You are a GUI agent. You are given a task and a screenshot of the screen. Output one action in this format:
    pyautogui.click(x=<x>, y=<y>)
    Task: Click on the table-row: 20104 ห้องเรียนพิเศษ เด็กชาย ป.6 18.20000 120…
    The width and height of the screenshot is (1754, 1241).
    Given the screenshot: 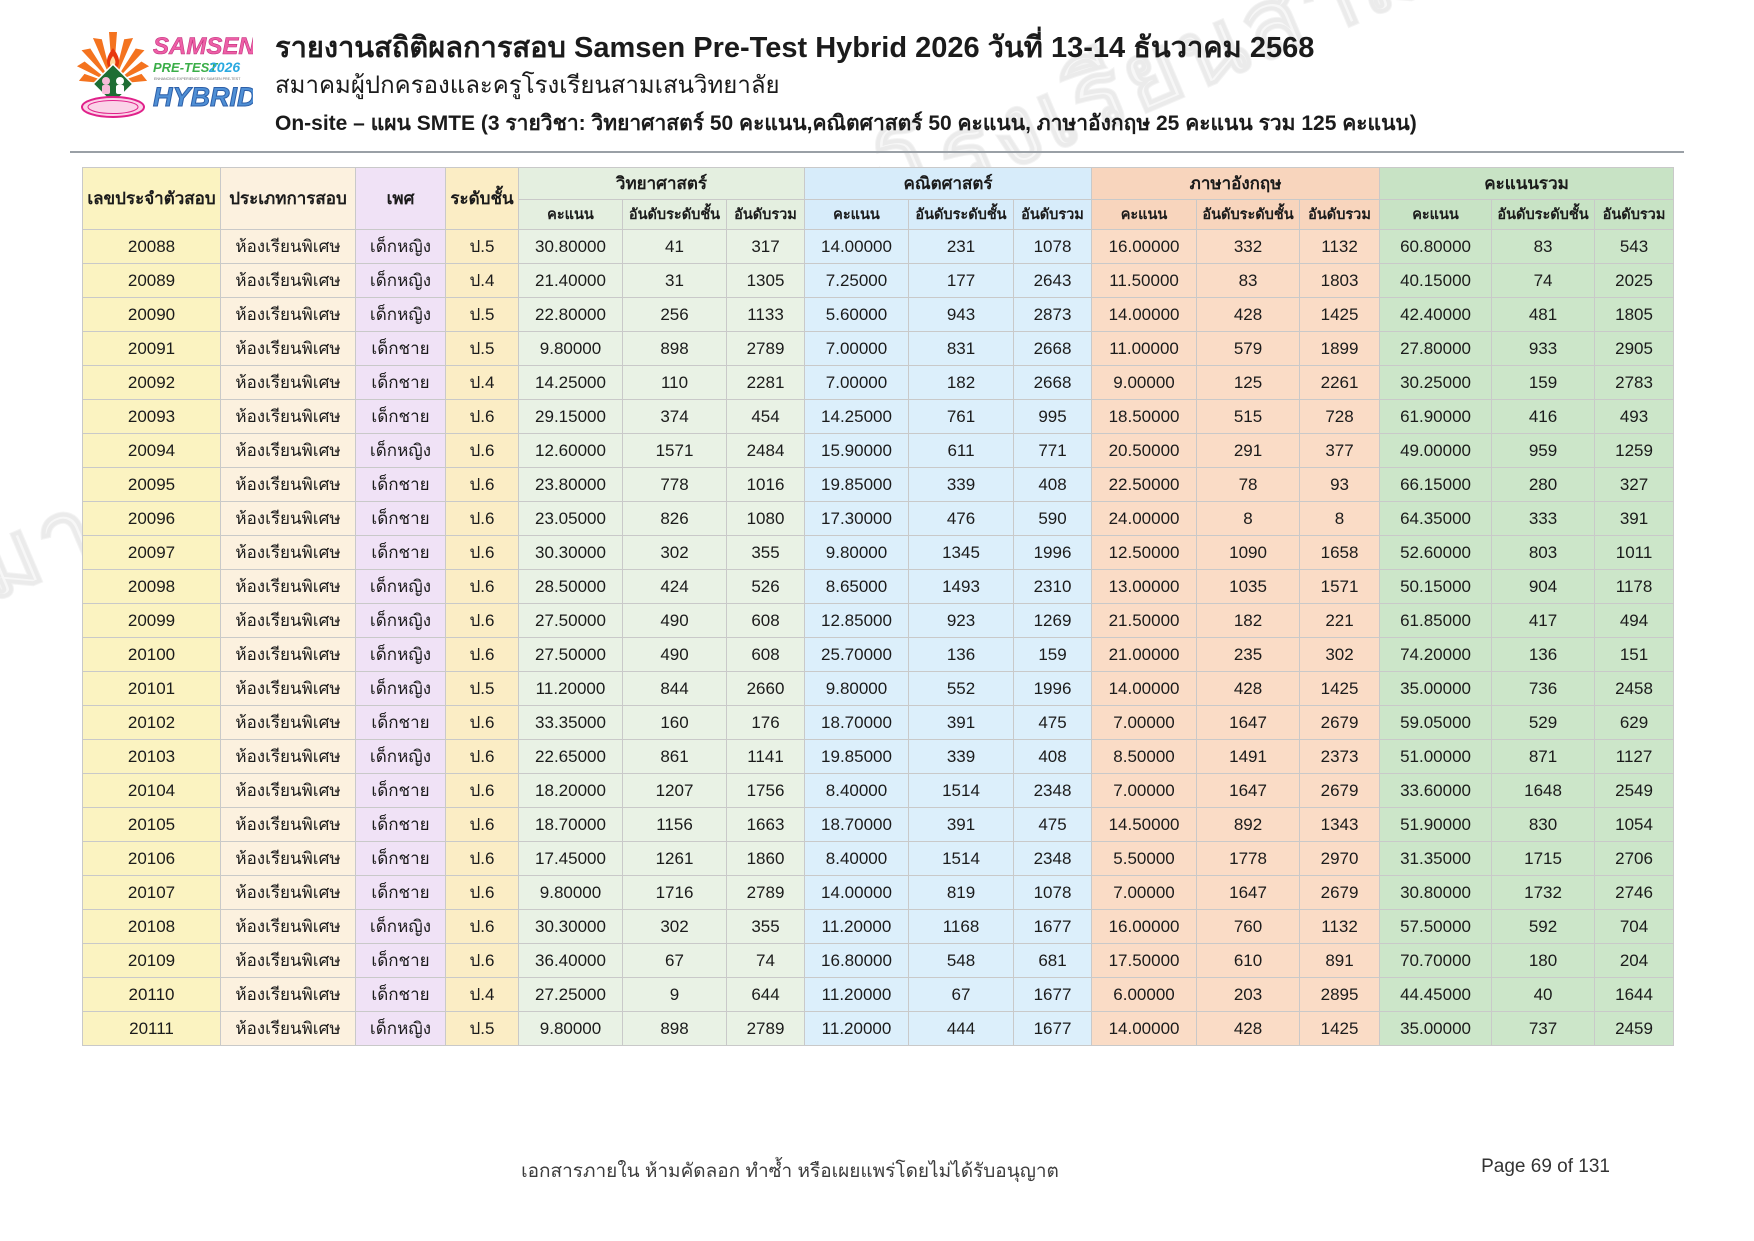 What is the action you would take?
    pyautogui.click(x=878, y=790)
    